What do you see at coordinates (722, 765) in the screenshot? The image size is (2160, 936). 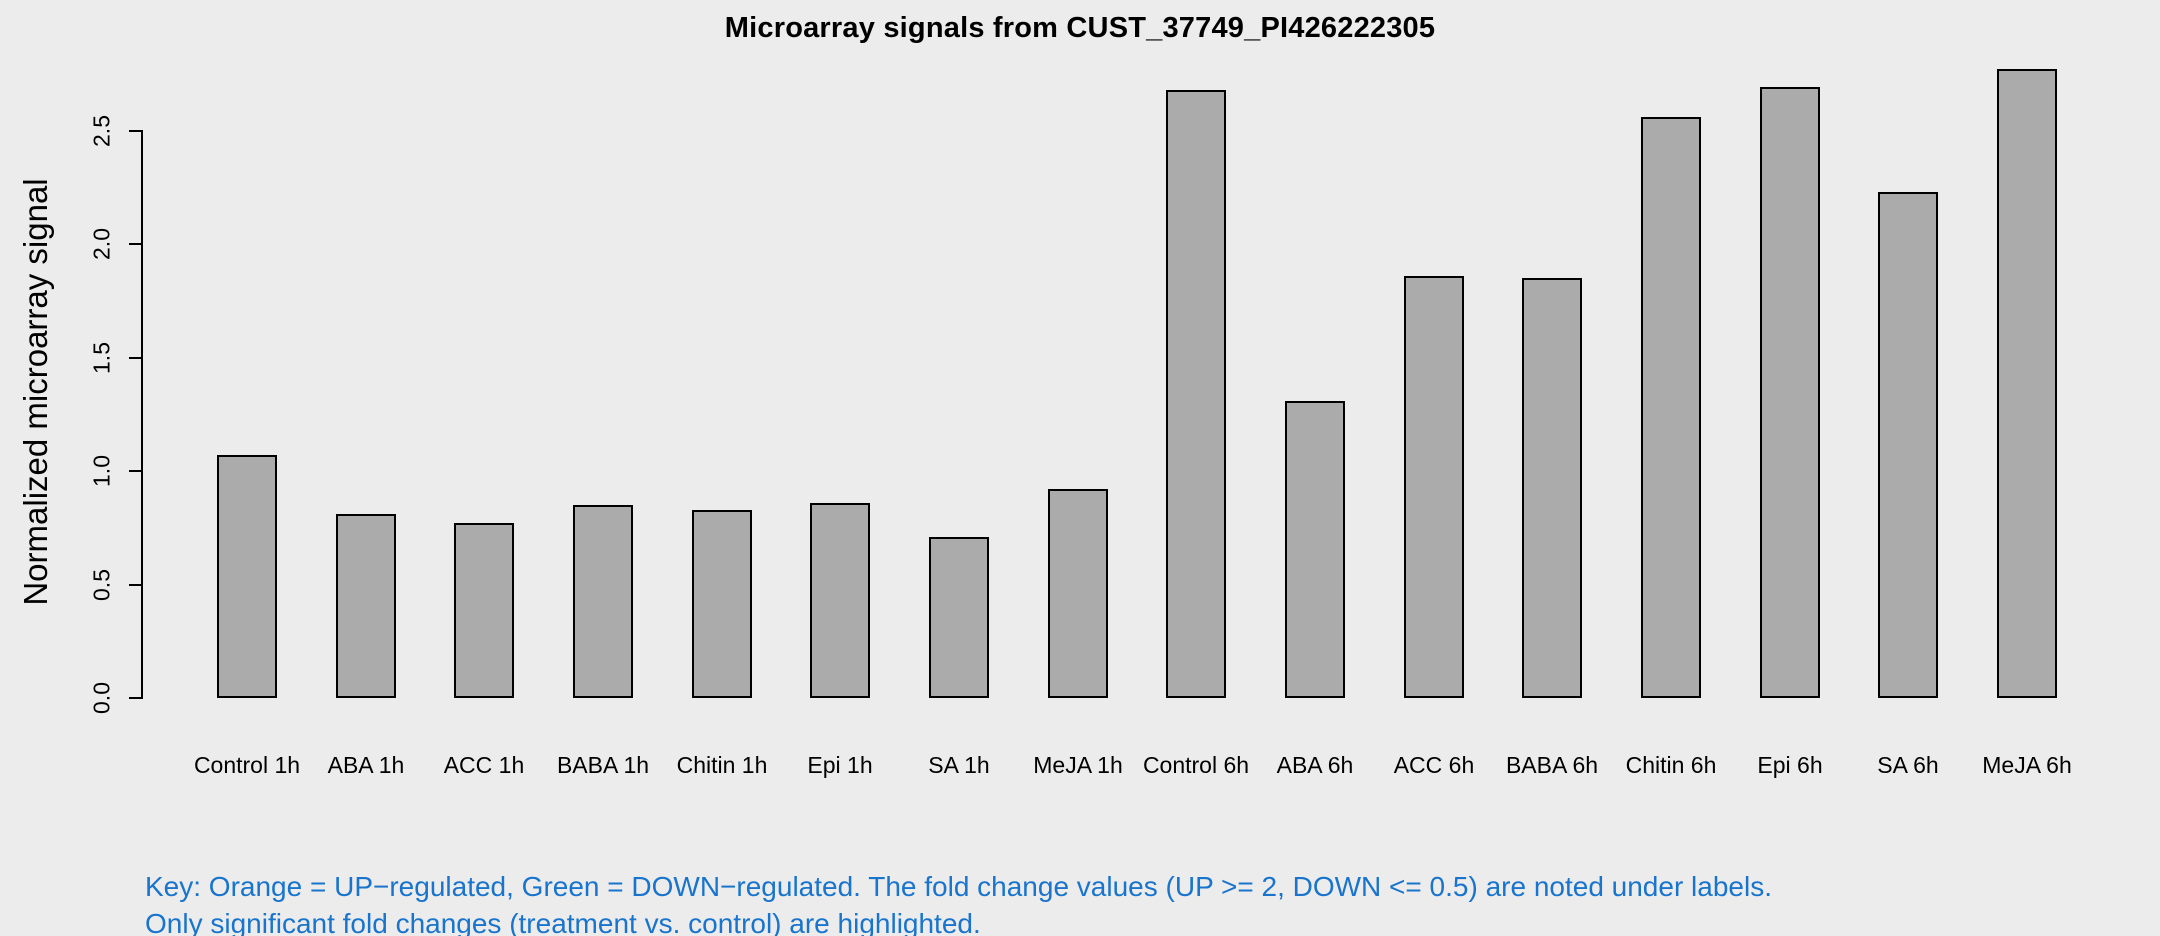 I see `x-tick-label: Chitin 1h` at bounding box center [722, 765].